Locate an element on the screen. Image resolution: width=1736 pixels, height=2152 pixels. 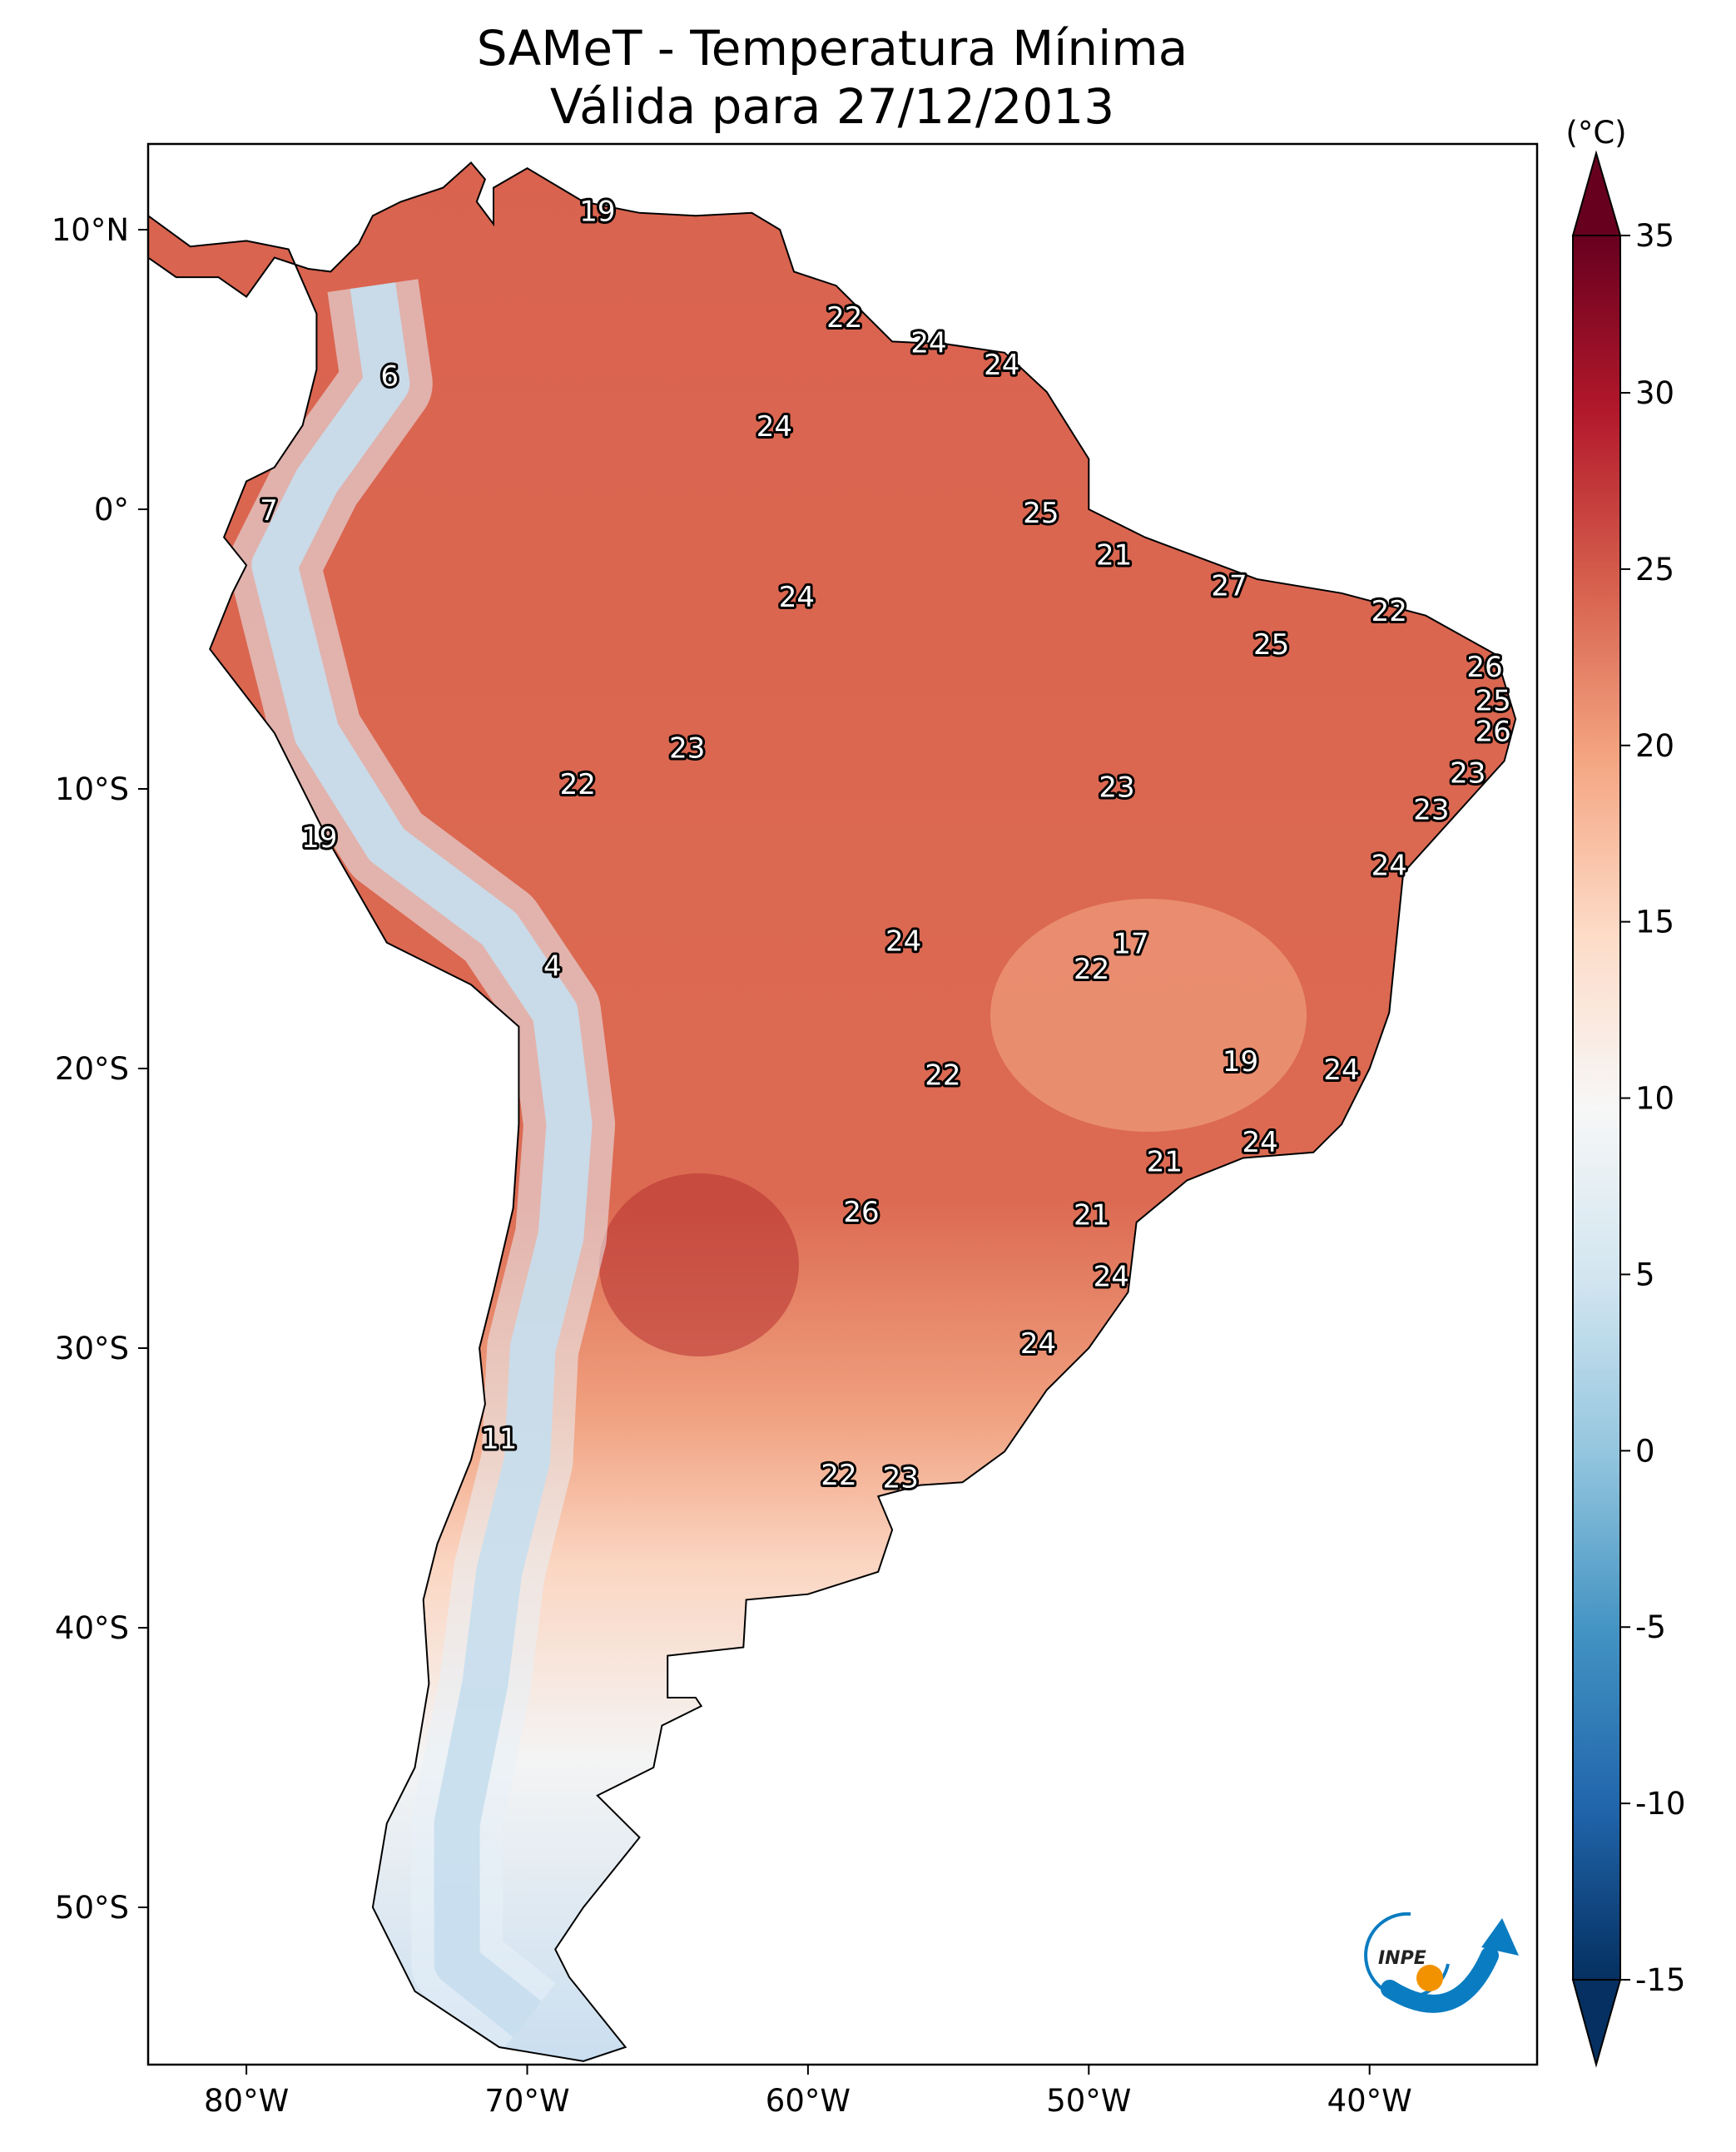
map-subtitle: Válida para 27/12/2013 is located at coordinates (832, 106).